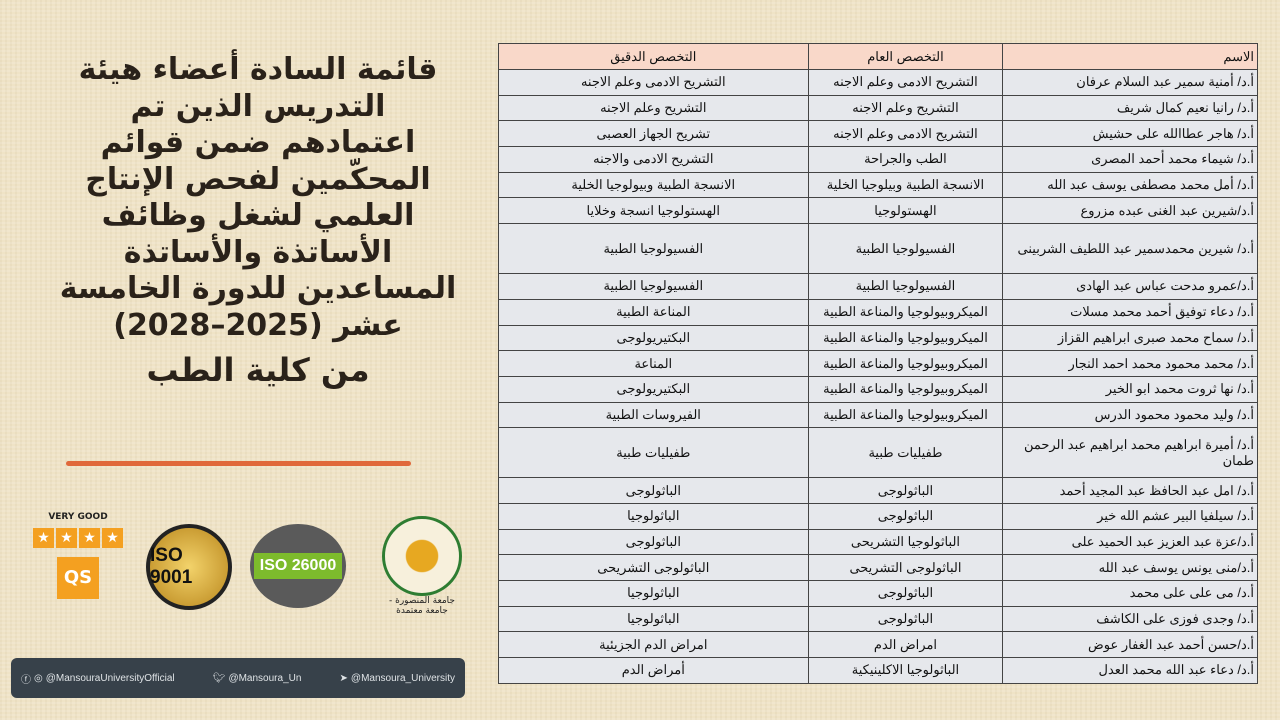  Describe the element at coordinates (78, 578) in the screenshot. I see `qs-logo: QS` at that location.